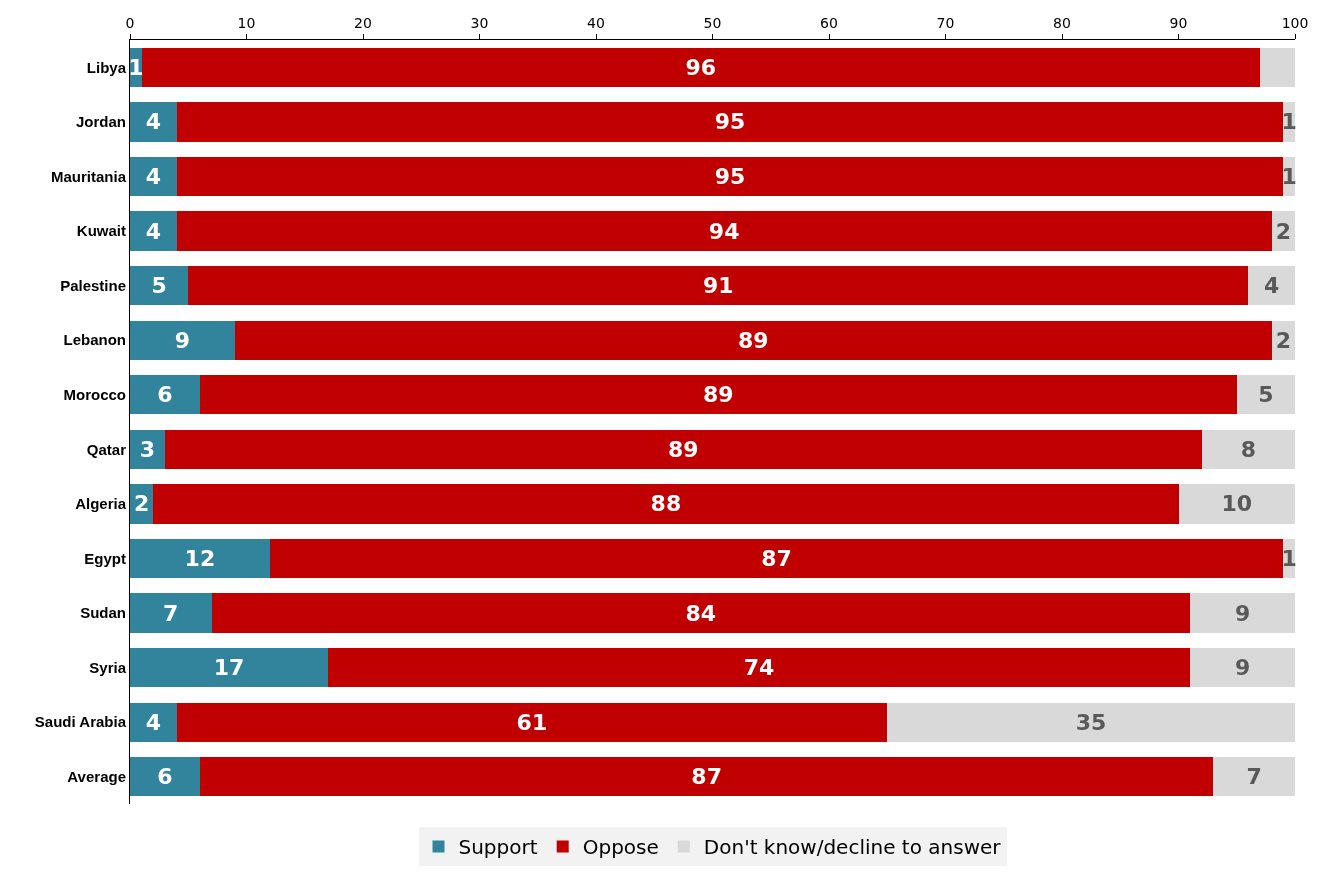 Image resolution: width=1320 pixels, height=878 pixels. I want to click on legend-label: Don't know/decline to answer, so click(852, 847).